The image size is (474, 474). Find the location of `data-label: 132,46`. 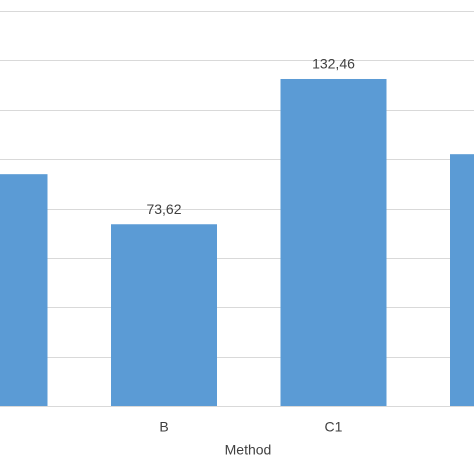

data-label: 132,46 is located at coordinates (333, 64).